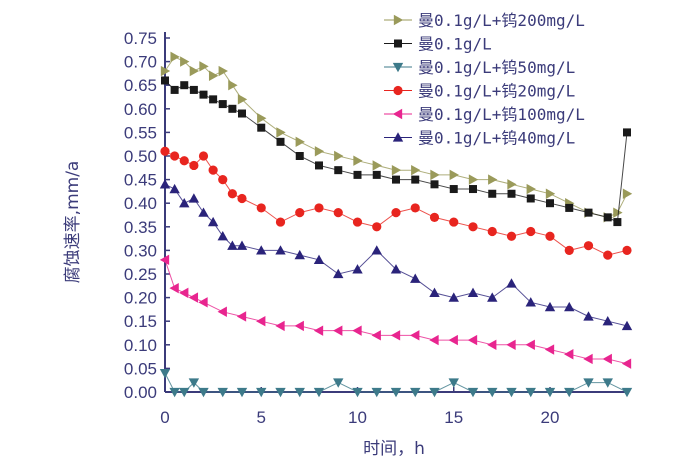 This screenshot has height=463, width=687. What do you see at coordinates (357, 417) in the screenshot?
I see `x-tick-label: 10` at bounding box center [357, 417].